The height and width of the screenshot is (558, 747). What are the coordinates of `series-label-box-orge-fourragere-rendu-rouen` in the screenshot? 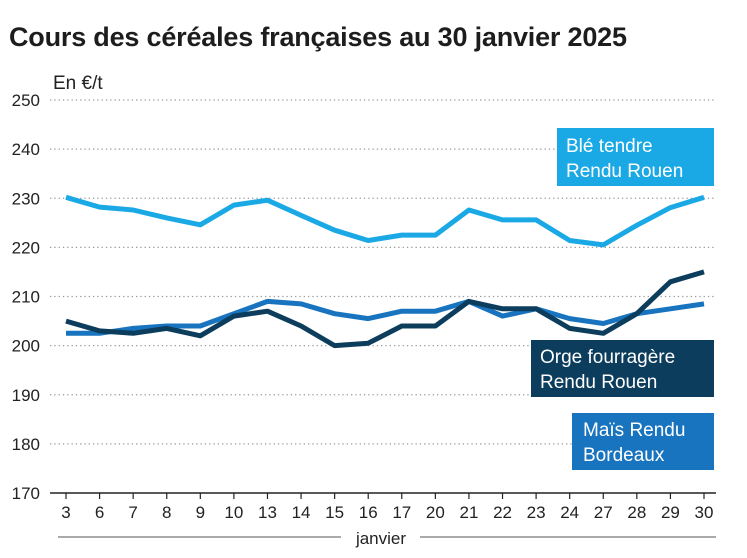 It's located at (622, 368).